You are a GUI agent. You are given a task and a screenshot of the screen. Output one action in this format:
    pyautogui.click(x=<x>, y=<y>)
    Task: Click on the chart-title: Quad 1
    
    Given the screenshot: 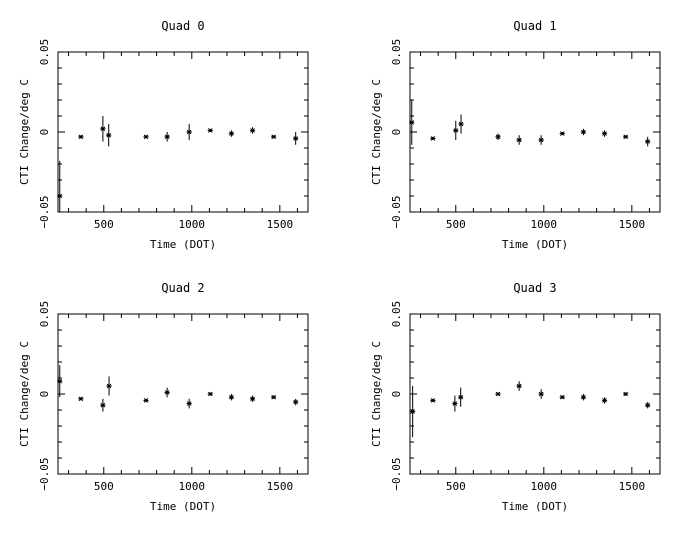 What is the action you would take?
    pyautogui.click(x=534, y=26)
    